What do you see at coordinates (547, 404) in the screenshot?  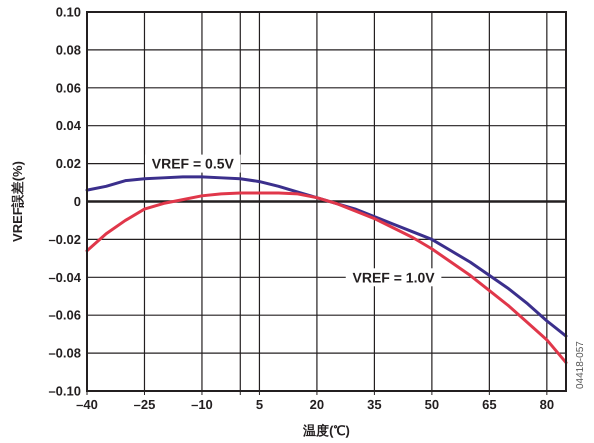 I see `x-tick-label: 80` at bounding box center [547, 404].